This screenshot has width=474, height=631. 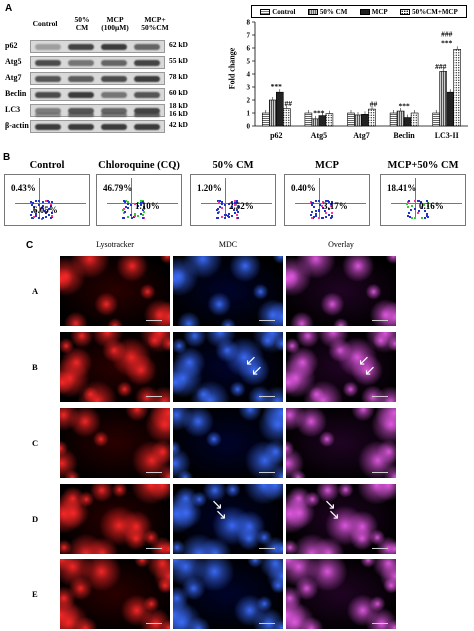 What do you see at coordinates (155, 23) in the screenshot?
I see `wb-col-header: MCP+ 50%CM` at bounding box center [155, 23].